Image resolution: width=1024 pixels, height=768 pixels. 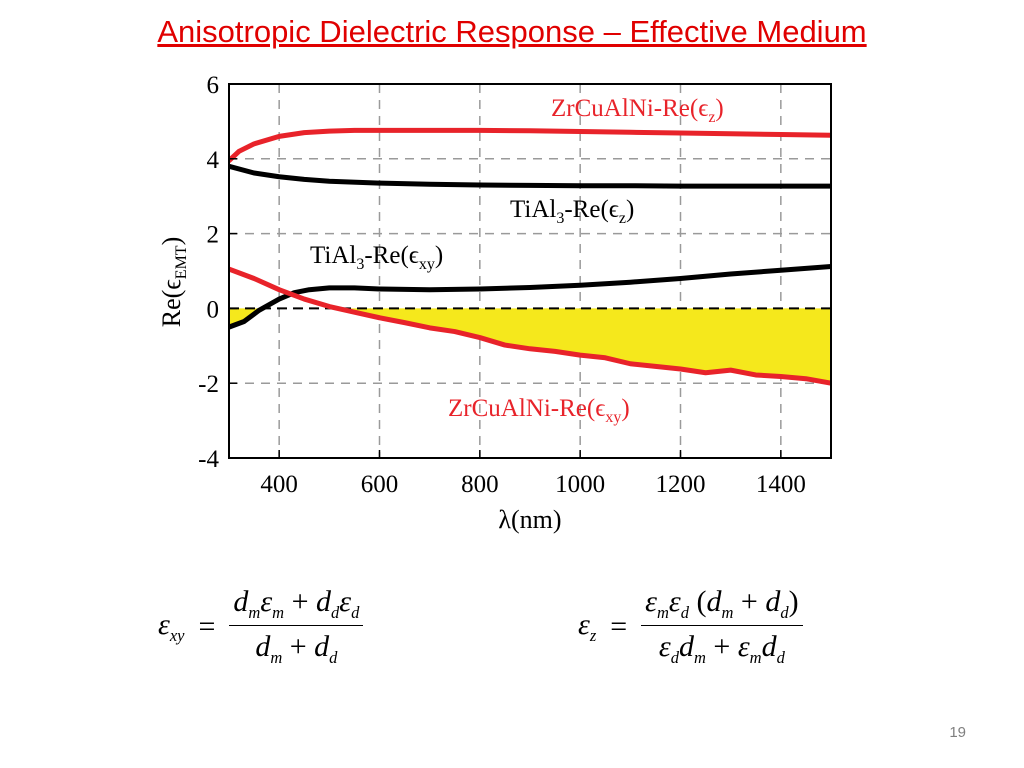 What do you see at coordinates (781, 484) in the screenshot?
I see `x-tick-label: 1400` at bounding box center [781, 484].